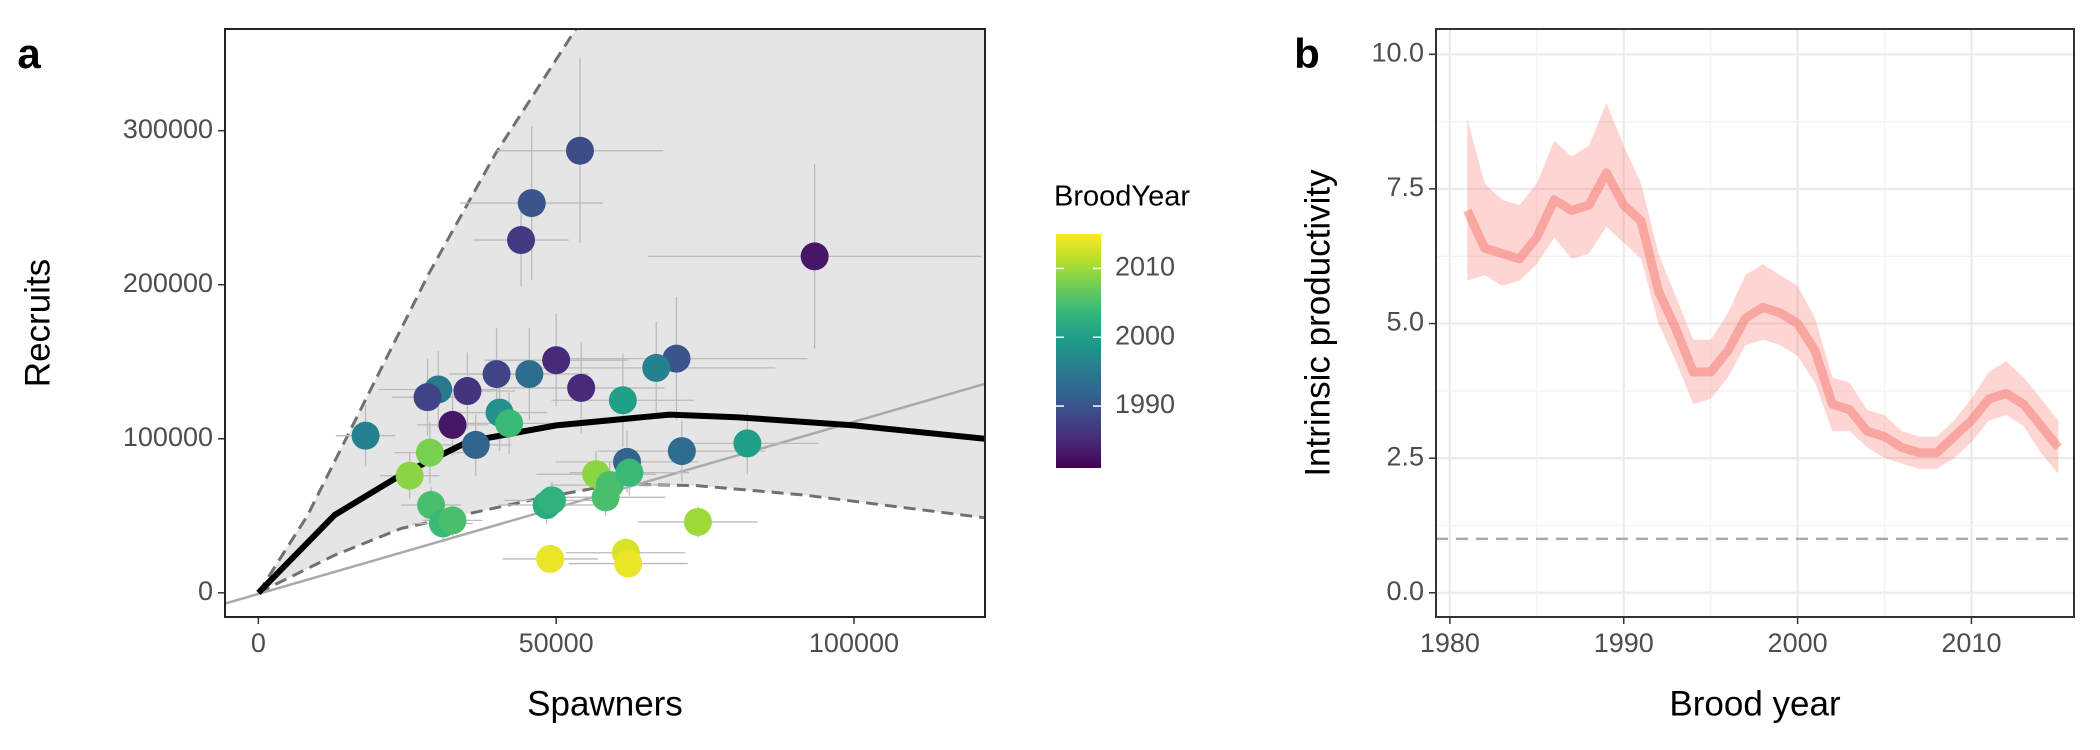  Describe the element at coordinates (168, 283) in the screenshot. I see `y-tick-label: 200000` at that location.